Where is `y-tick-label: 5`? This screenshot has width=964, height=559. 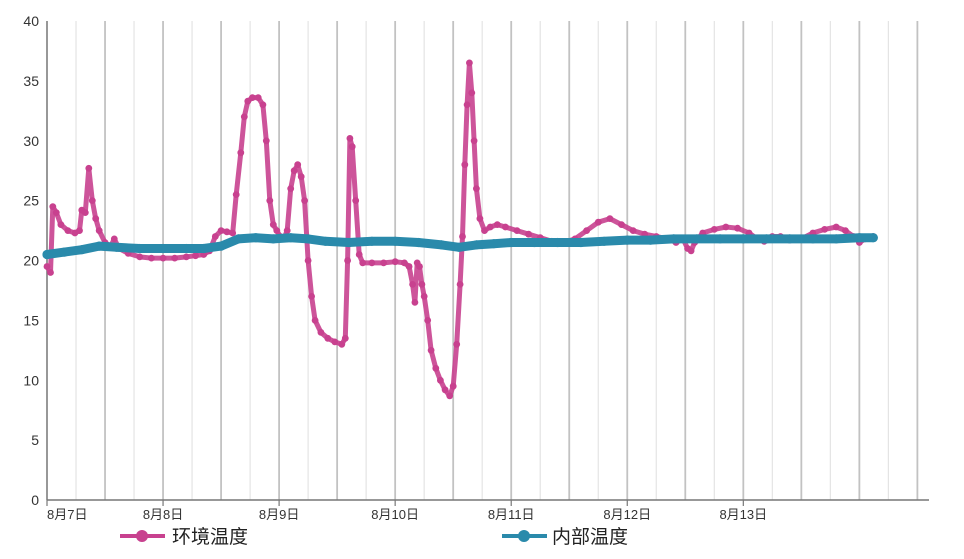
y-tick-label: 5 is located at coordinates (35, 440).